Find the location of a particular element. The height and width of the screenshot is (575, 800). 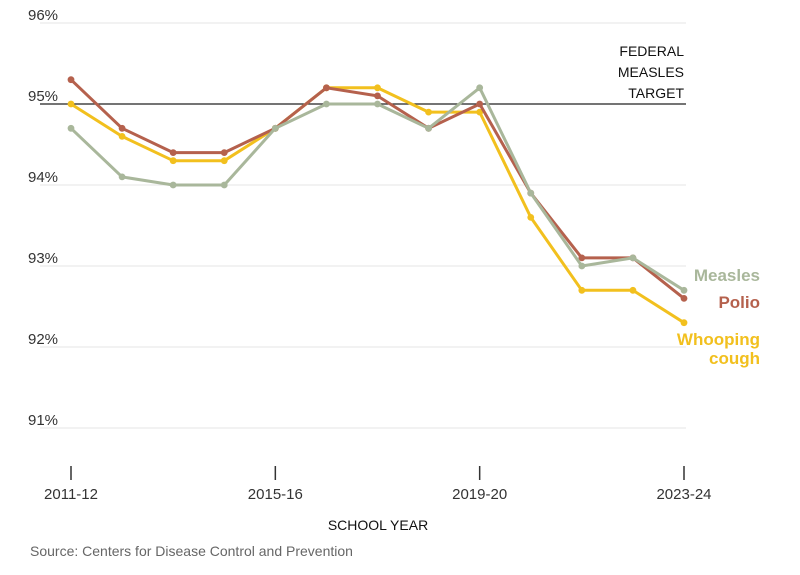

target-label-line: FEDERAL is located at coordinates (651, 51).